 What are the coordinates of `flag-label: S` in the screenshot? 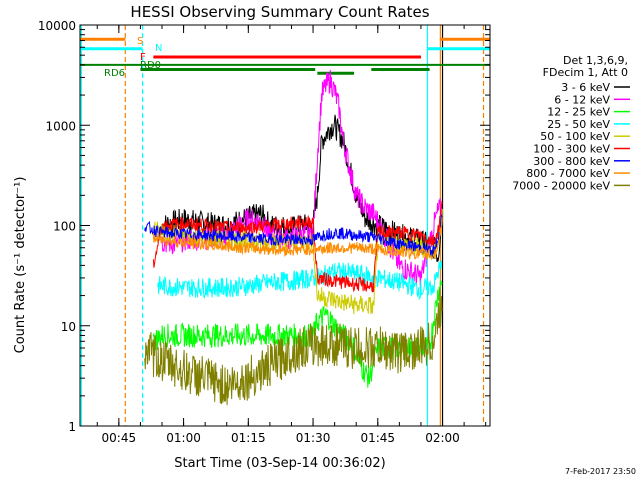 It's located at (140, 41).